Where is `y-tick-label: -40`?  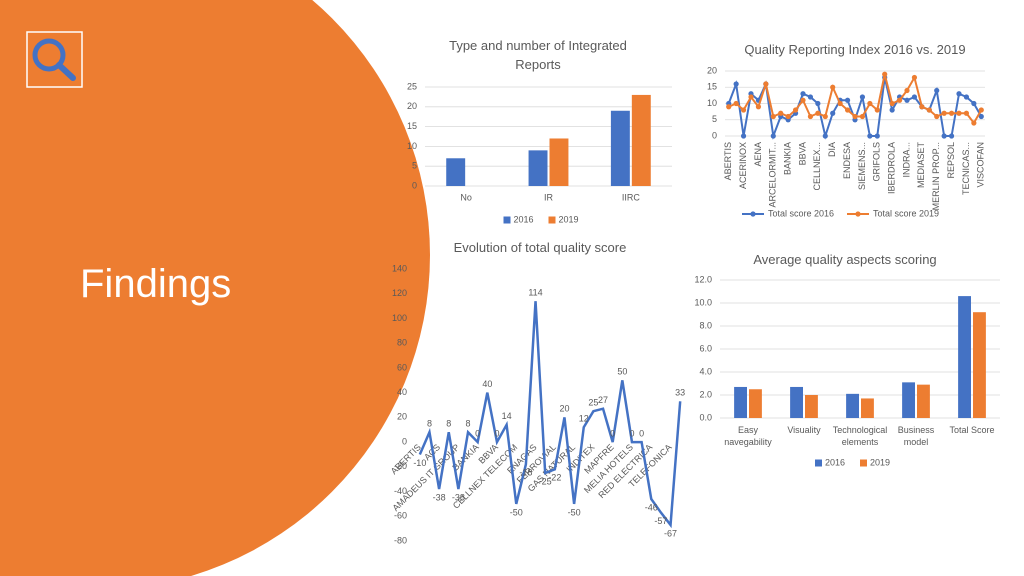
y-tick-label: -40 is located at coordinates (400, 491).